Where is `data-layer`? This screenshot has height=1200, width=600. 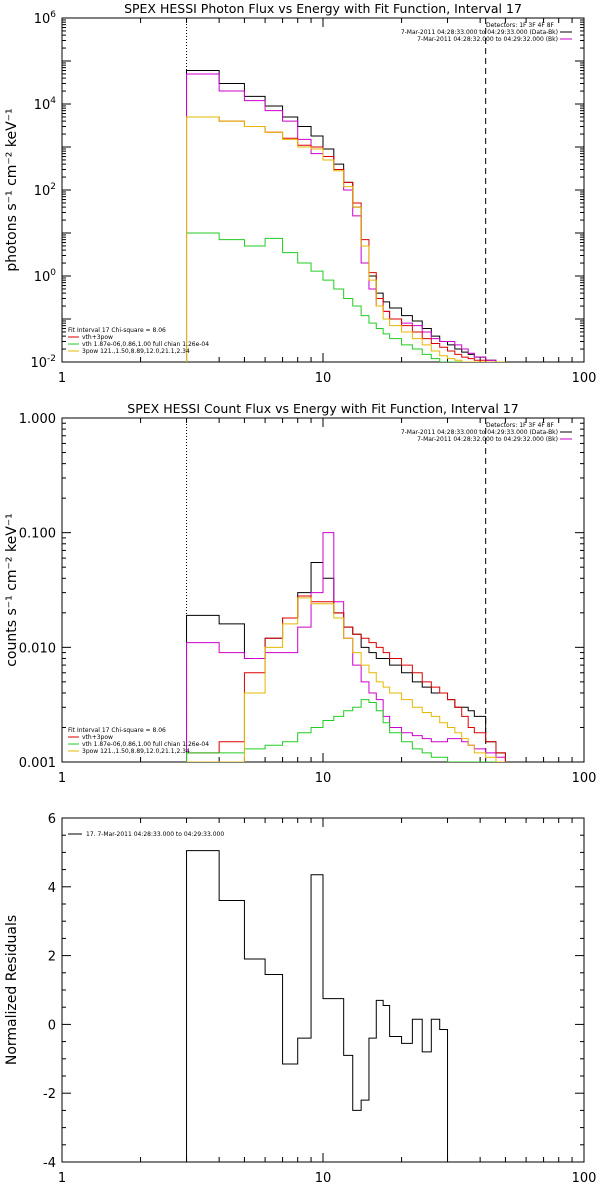
data-layer is located at coordinates (317, 1006).